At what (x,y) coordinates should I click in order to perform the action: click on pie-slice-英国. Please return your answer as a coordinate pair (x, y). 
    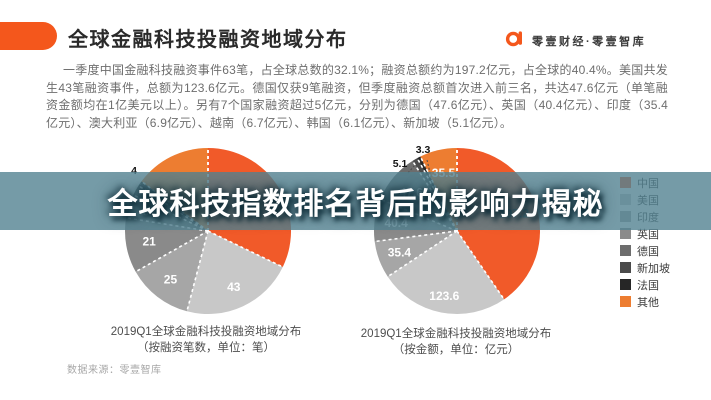
    Looking at the image, I should click on (166, 244).